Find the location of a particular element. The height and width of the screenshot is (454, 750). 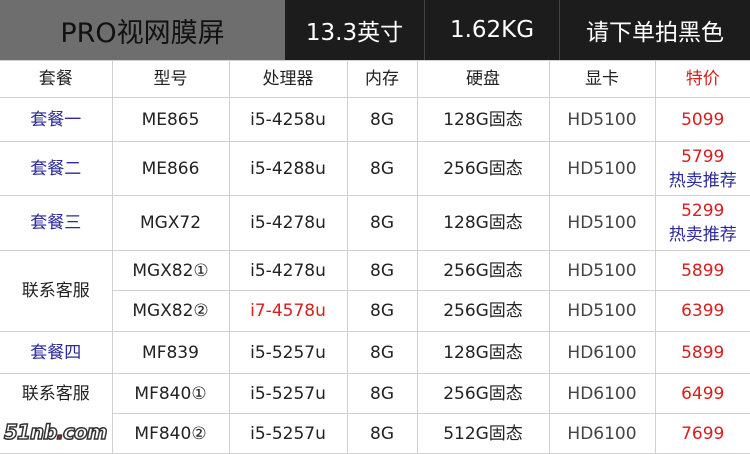

model-cell: ME865 is located at coordinates (170, 120).